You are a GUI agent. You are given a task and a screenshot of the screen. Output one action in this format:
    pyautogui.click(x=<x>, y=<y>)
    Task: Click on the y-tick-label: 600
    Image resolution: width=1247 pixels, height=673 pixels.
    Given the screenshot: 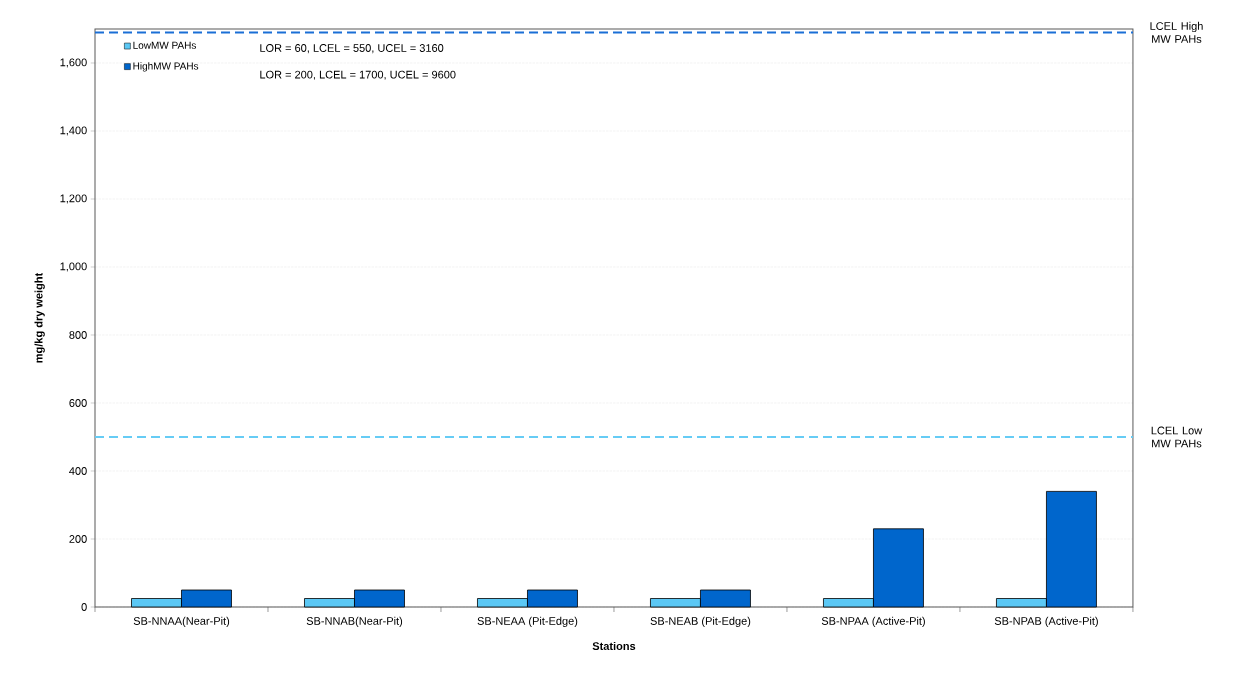 What is the action you would take?
    pyautogui.click(x=78, y=403)
    